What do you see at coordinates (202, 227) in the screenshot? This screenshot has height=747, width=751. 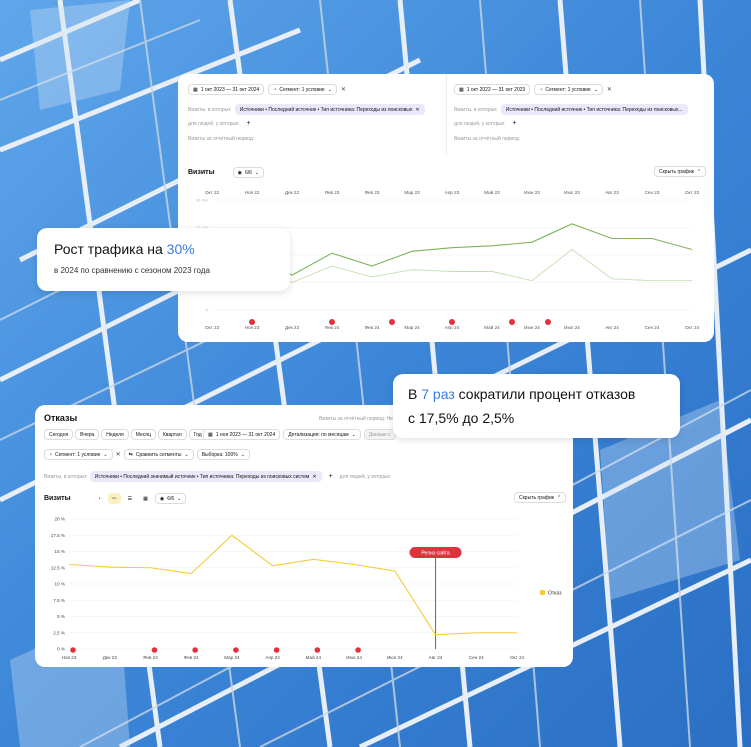 I see `y-tick-label: 20 000` at bounding box center [202, 227].